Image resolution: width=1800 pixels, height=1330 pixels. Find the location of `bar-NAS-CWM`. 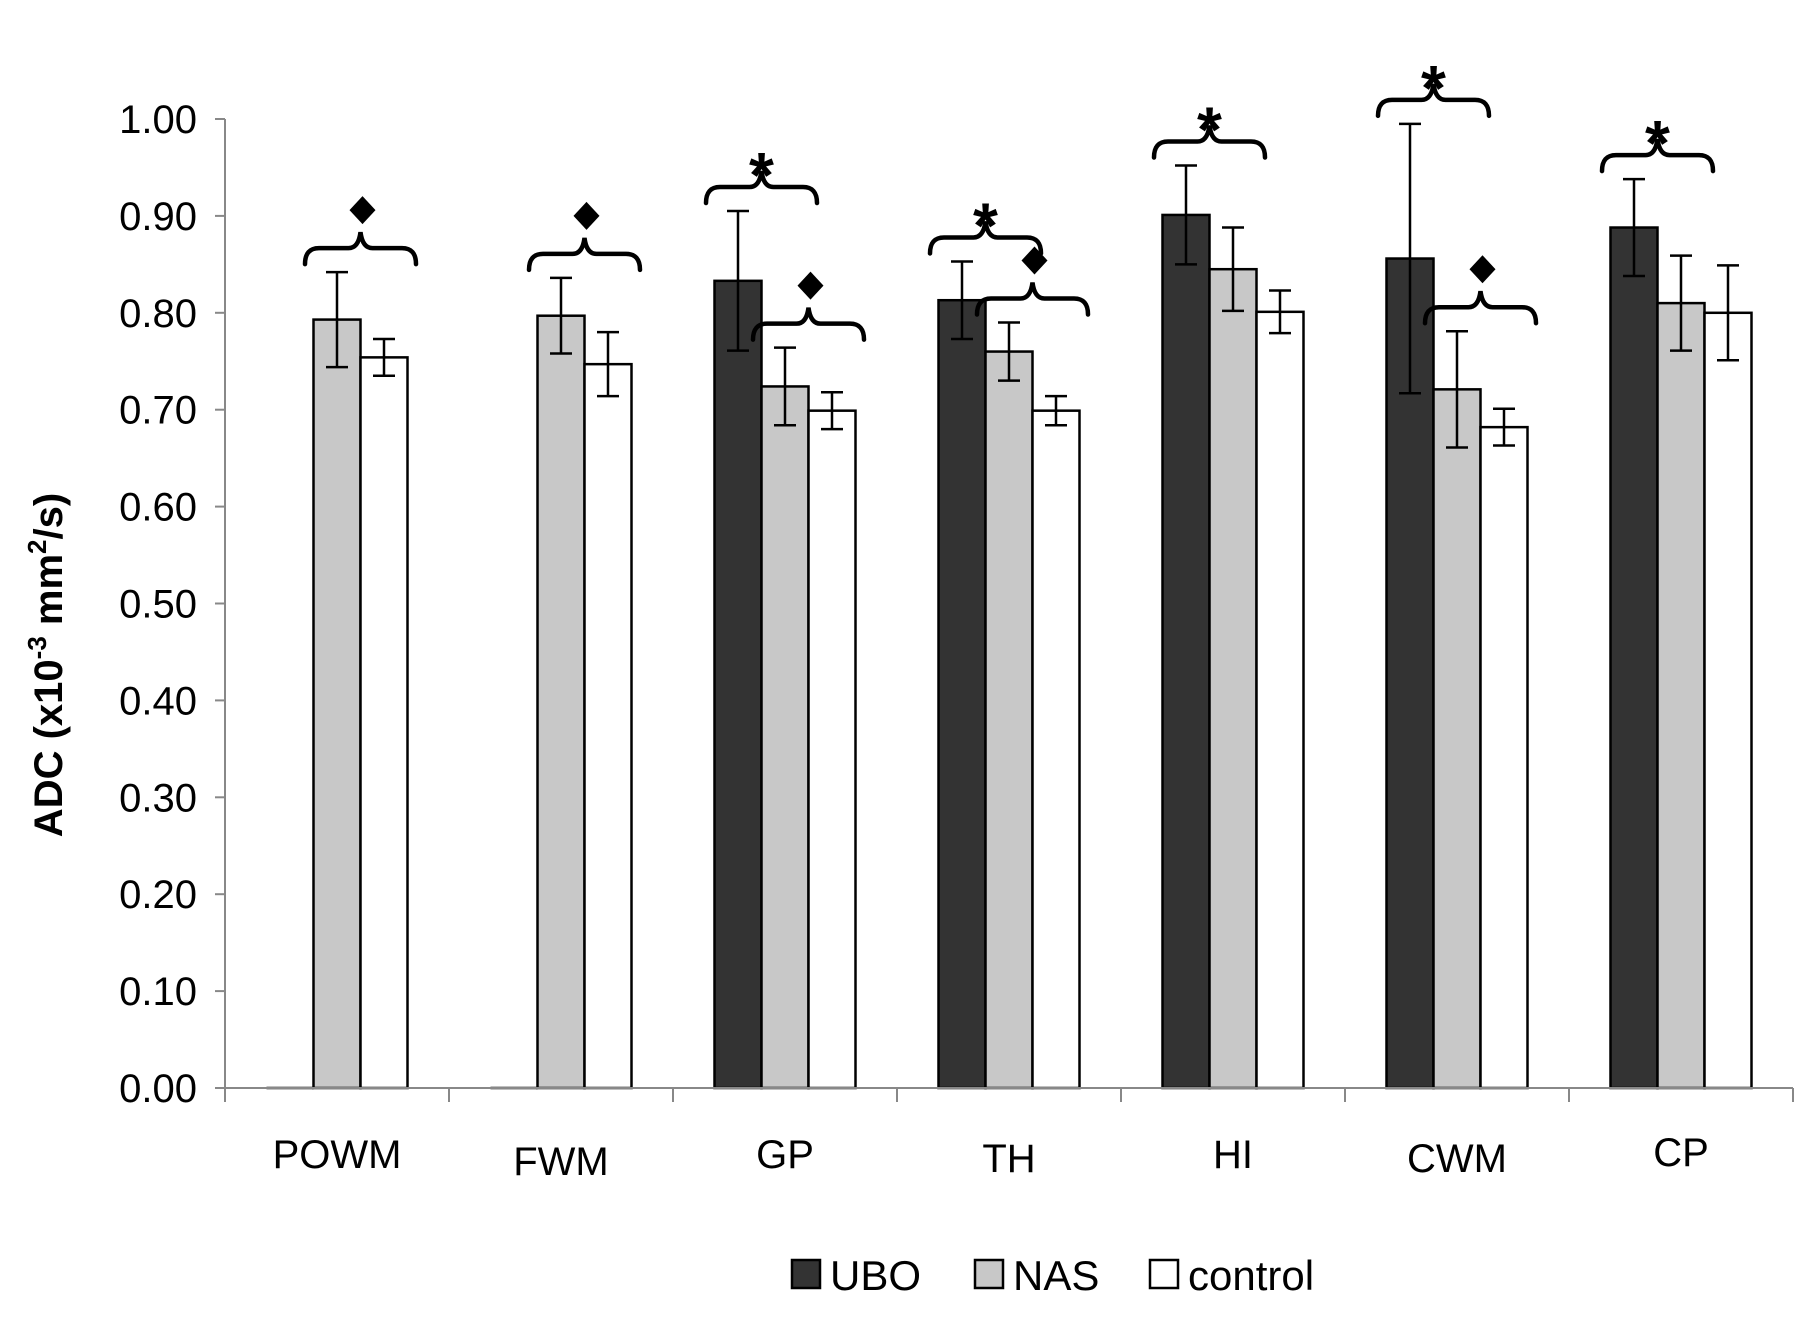

bar-NAS-CWM is located at coordinates (1457, 739).